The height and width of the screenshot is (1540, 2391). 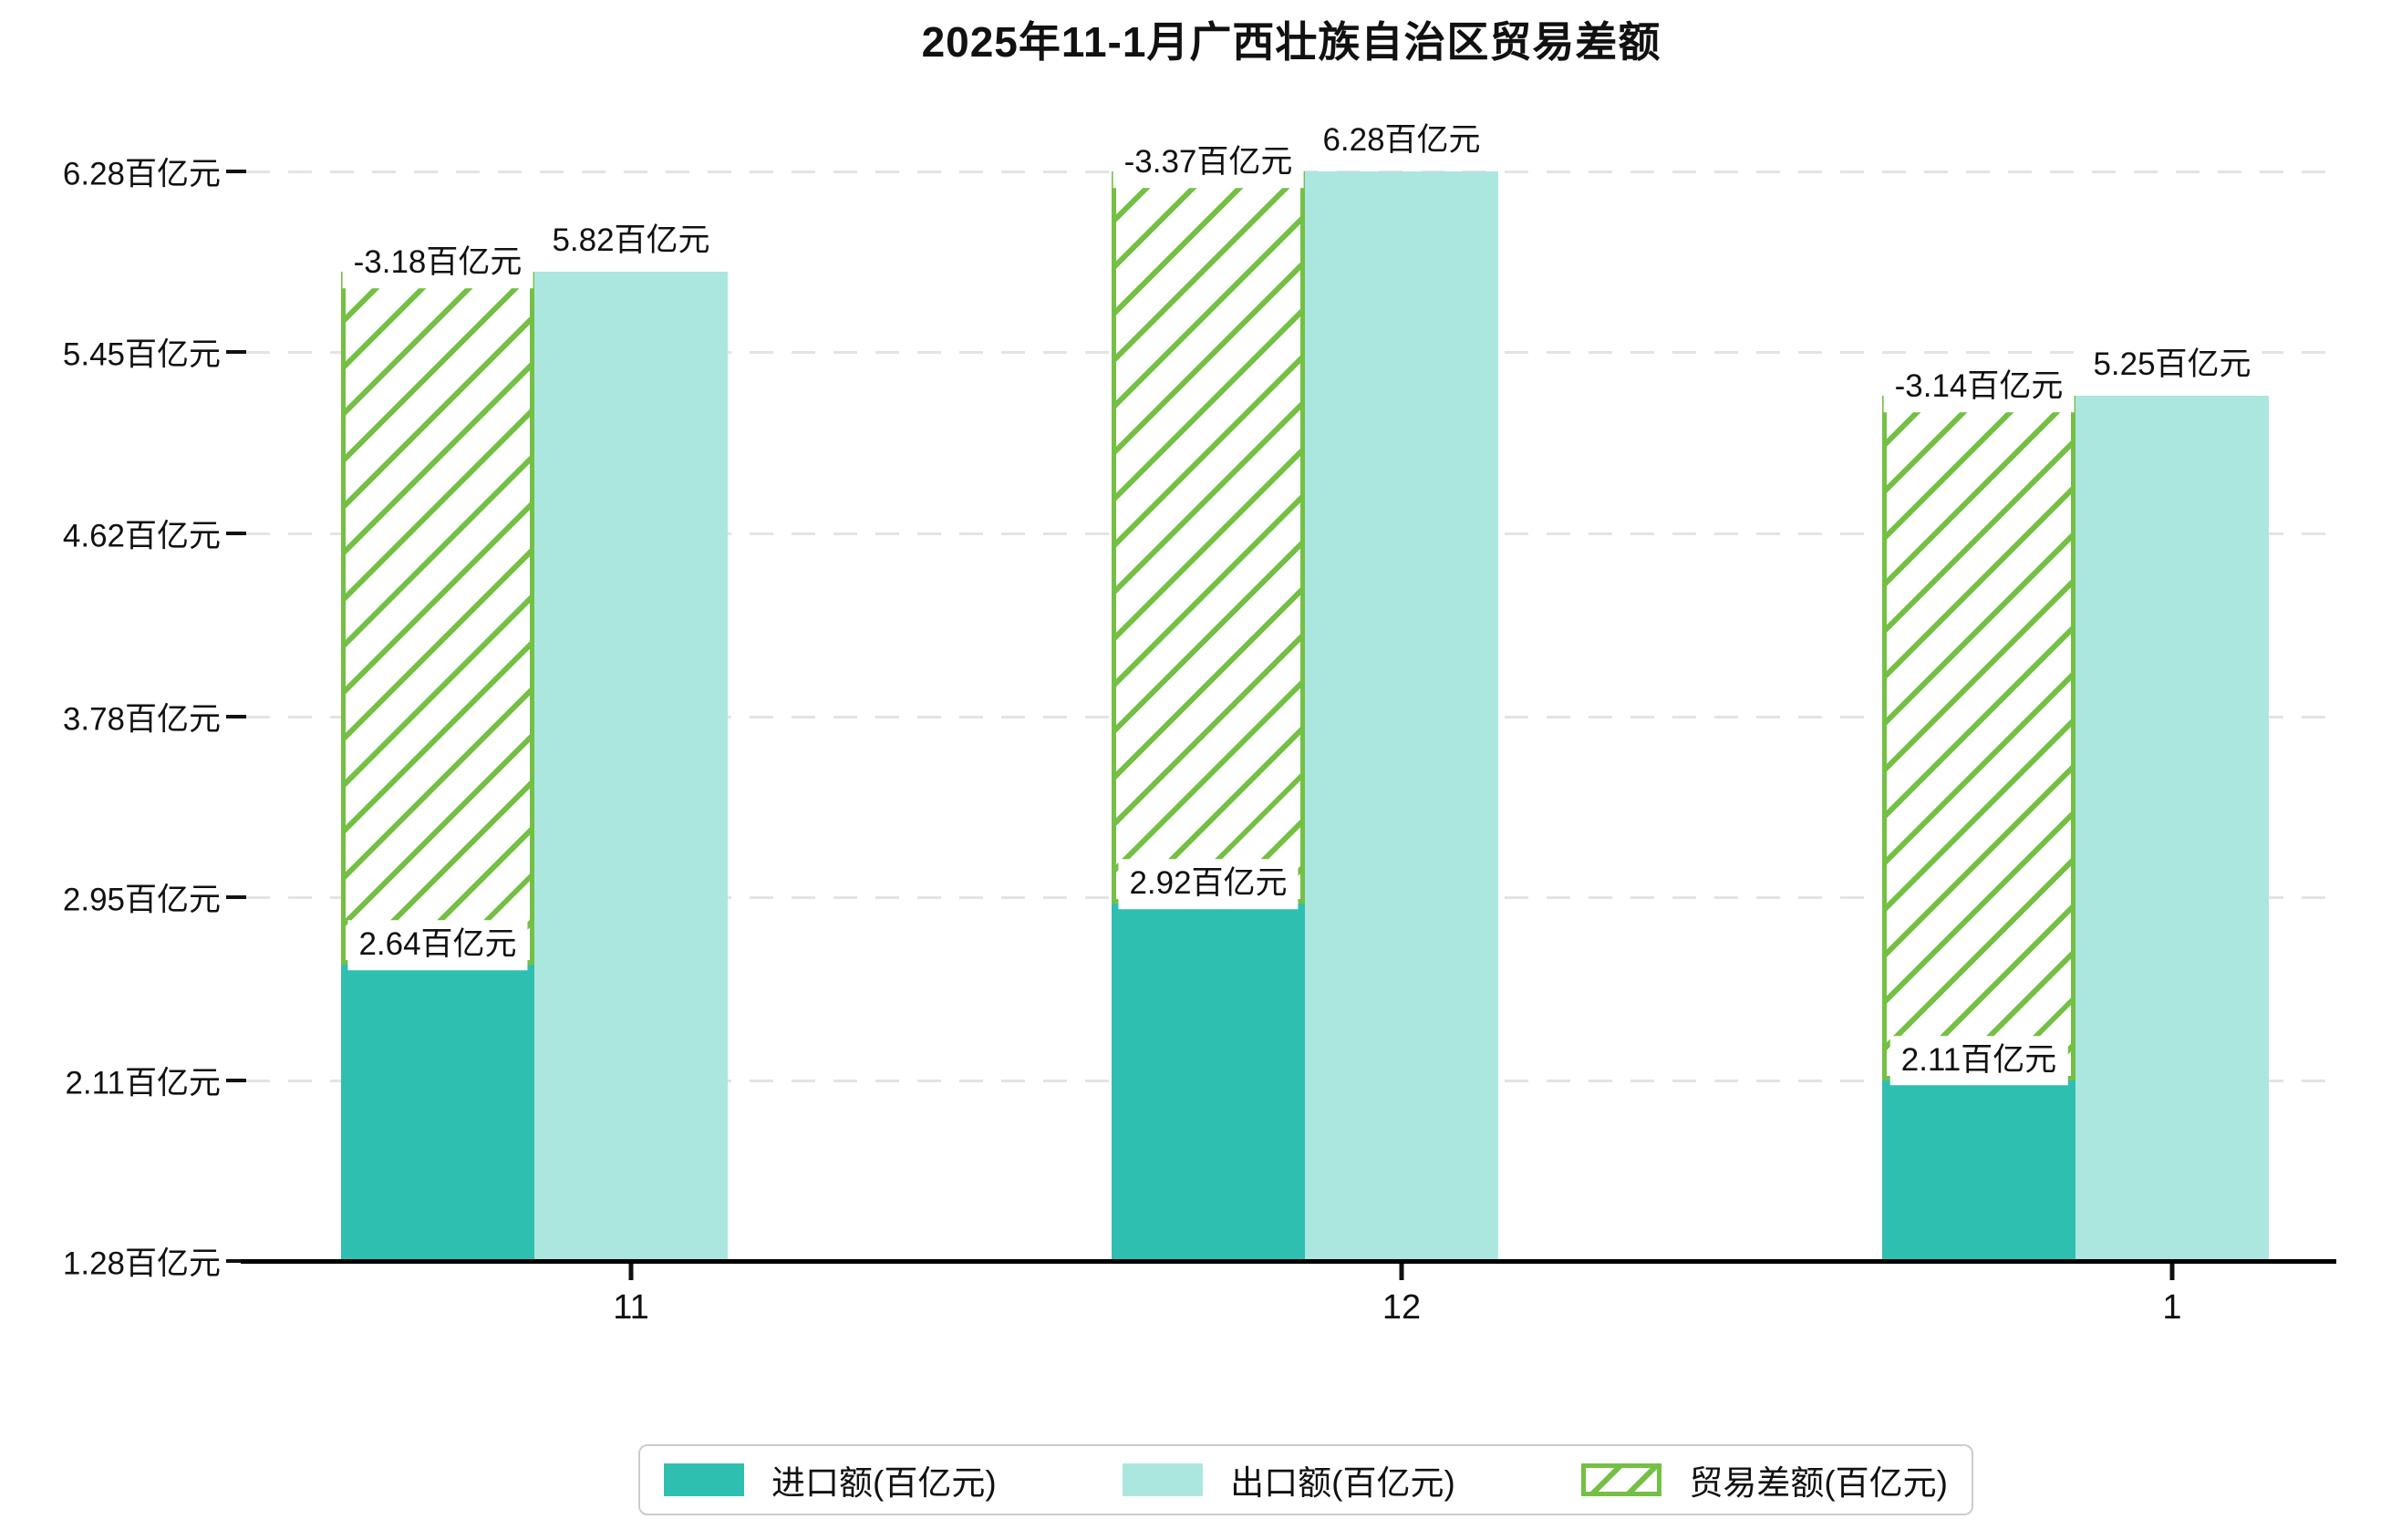 What do you see at coordinates (142, 719) in the screenshot?
I see `y-tick-label: 3.78百亿元` at bounding box center [142, 719].